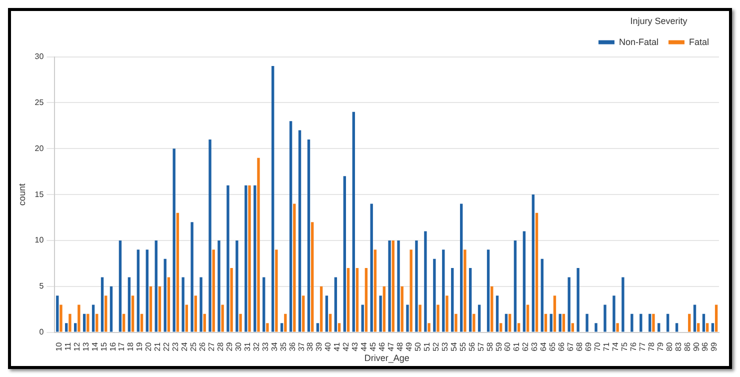  I want to click on x-tick-label: 78, so click(651, 347).